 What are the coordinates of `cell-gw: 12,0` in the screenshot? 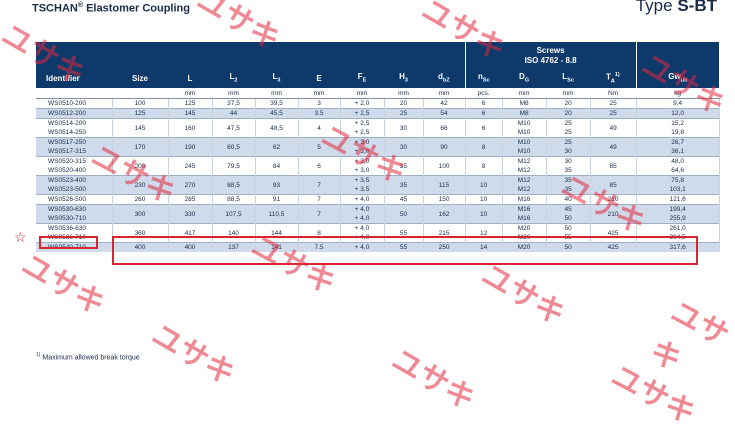 It's located at (678, 113).